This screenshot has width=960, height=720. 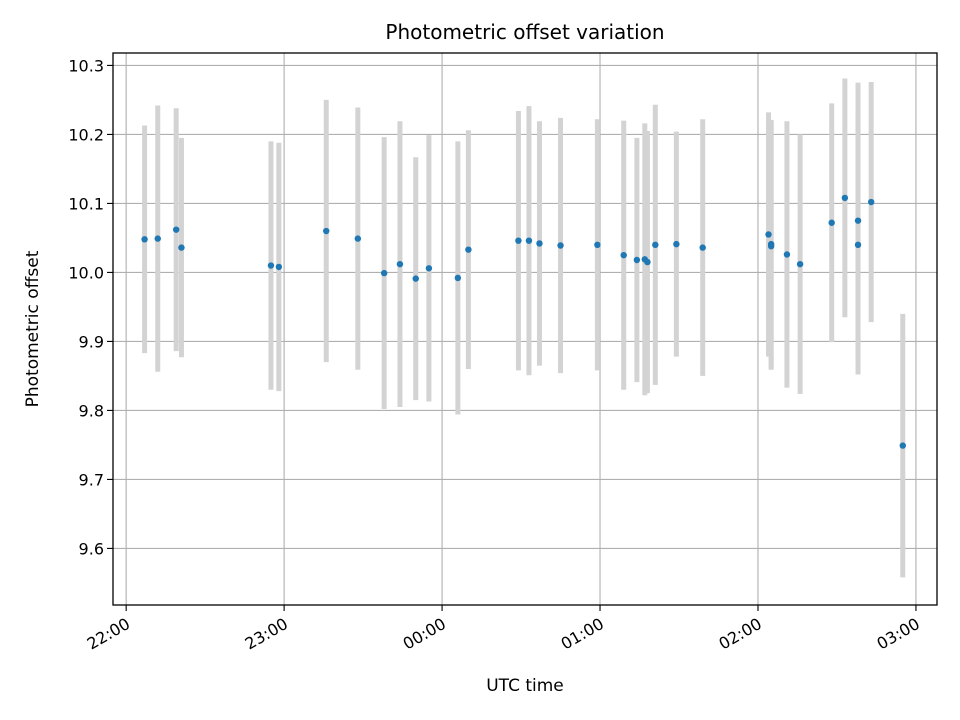 I want to click on y-tick-label: 9.8, so click(x=91, y=410).